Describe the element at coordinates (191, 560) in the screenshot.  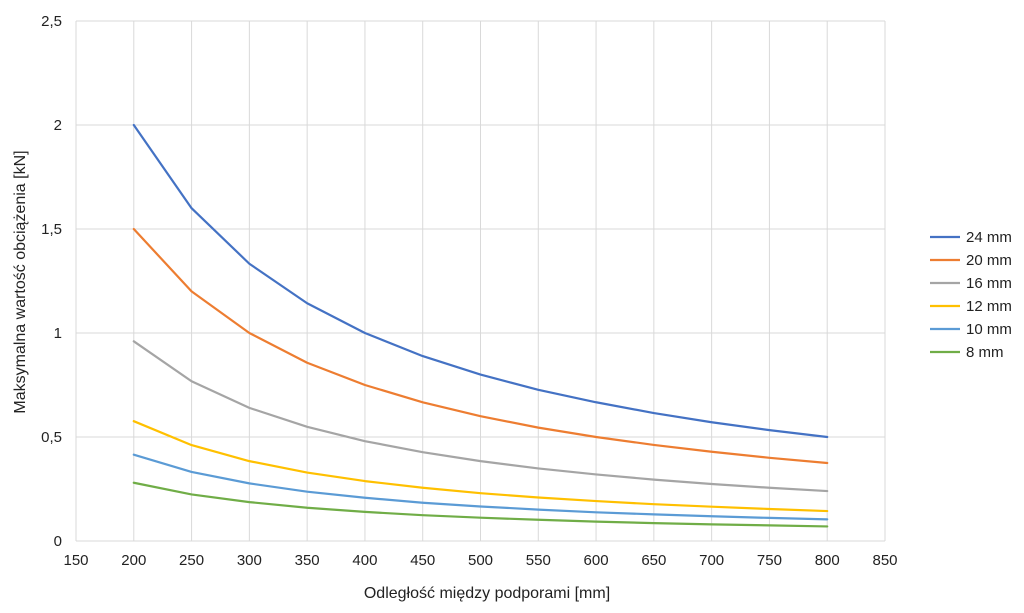
I see `x-tick-label: 250` at that location.